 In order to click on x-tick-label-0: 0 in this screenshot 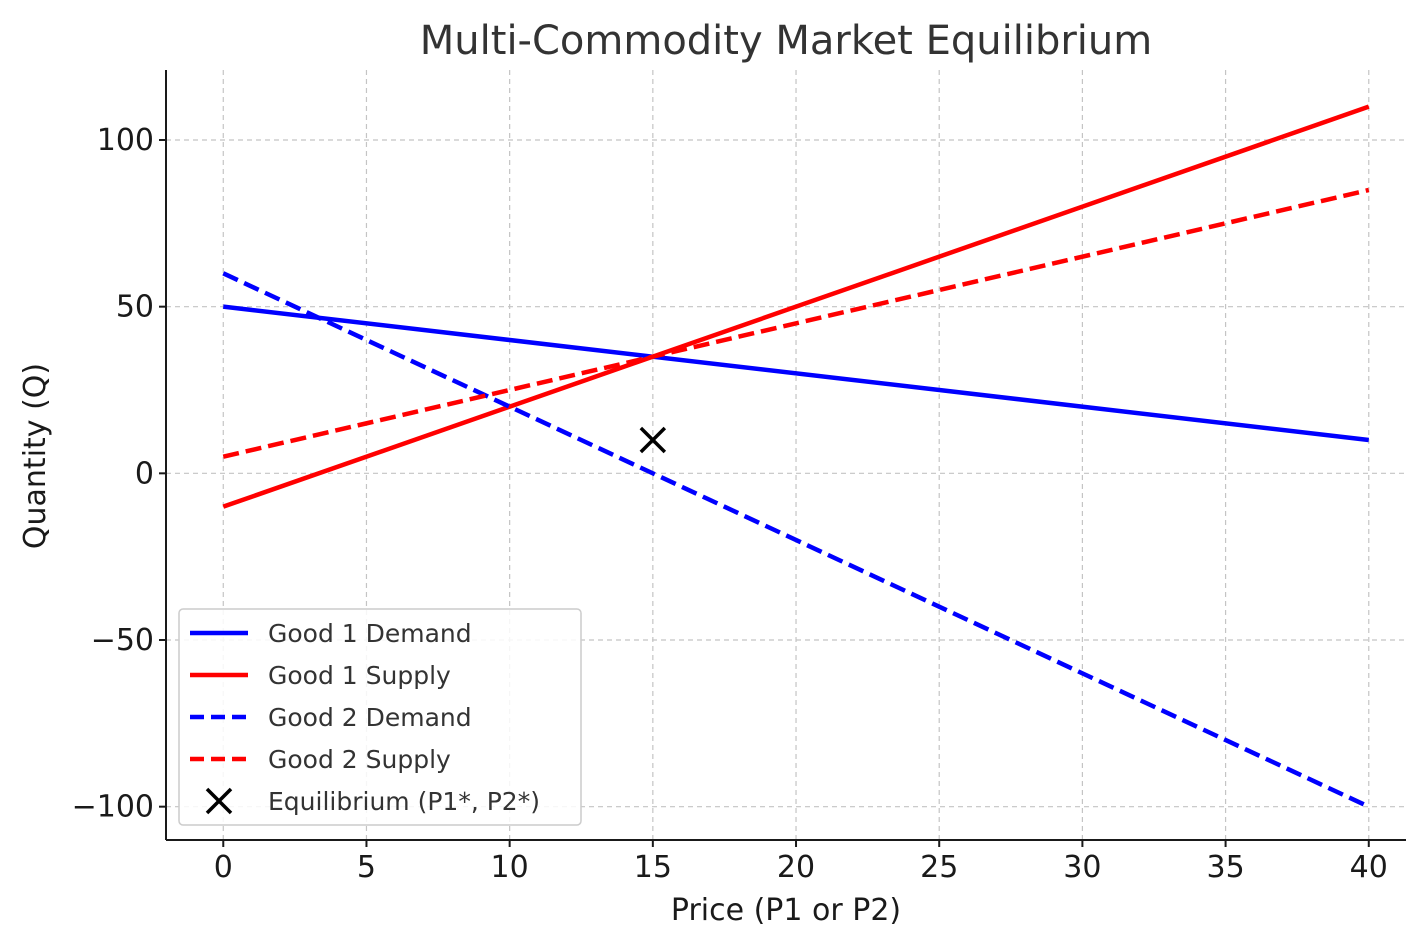, I will do `click(223, 867)`.